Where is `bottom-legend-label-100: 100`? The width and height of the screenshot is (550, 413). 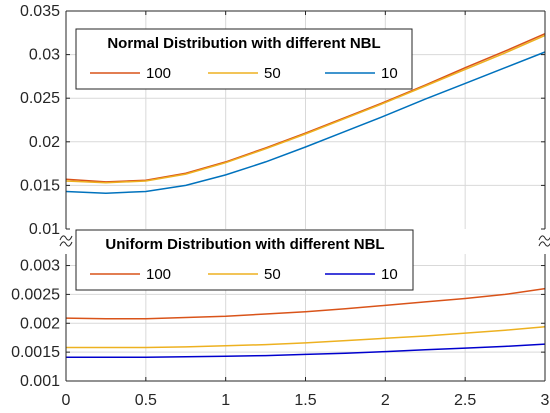
bottom-legend-label-100: 100 is located at coordinates (158, 274).